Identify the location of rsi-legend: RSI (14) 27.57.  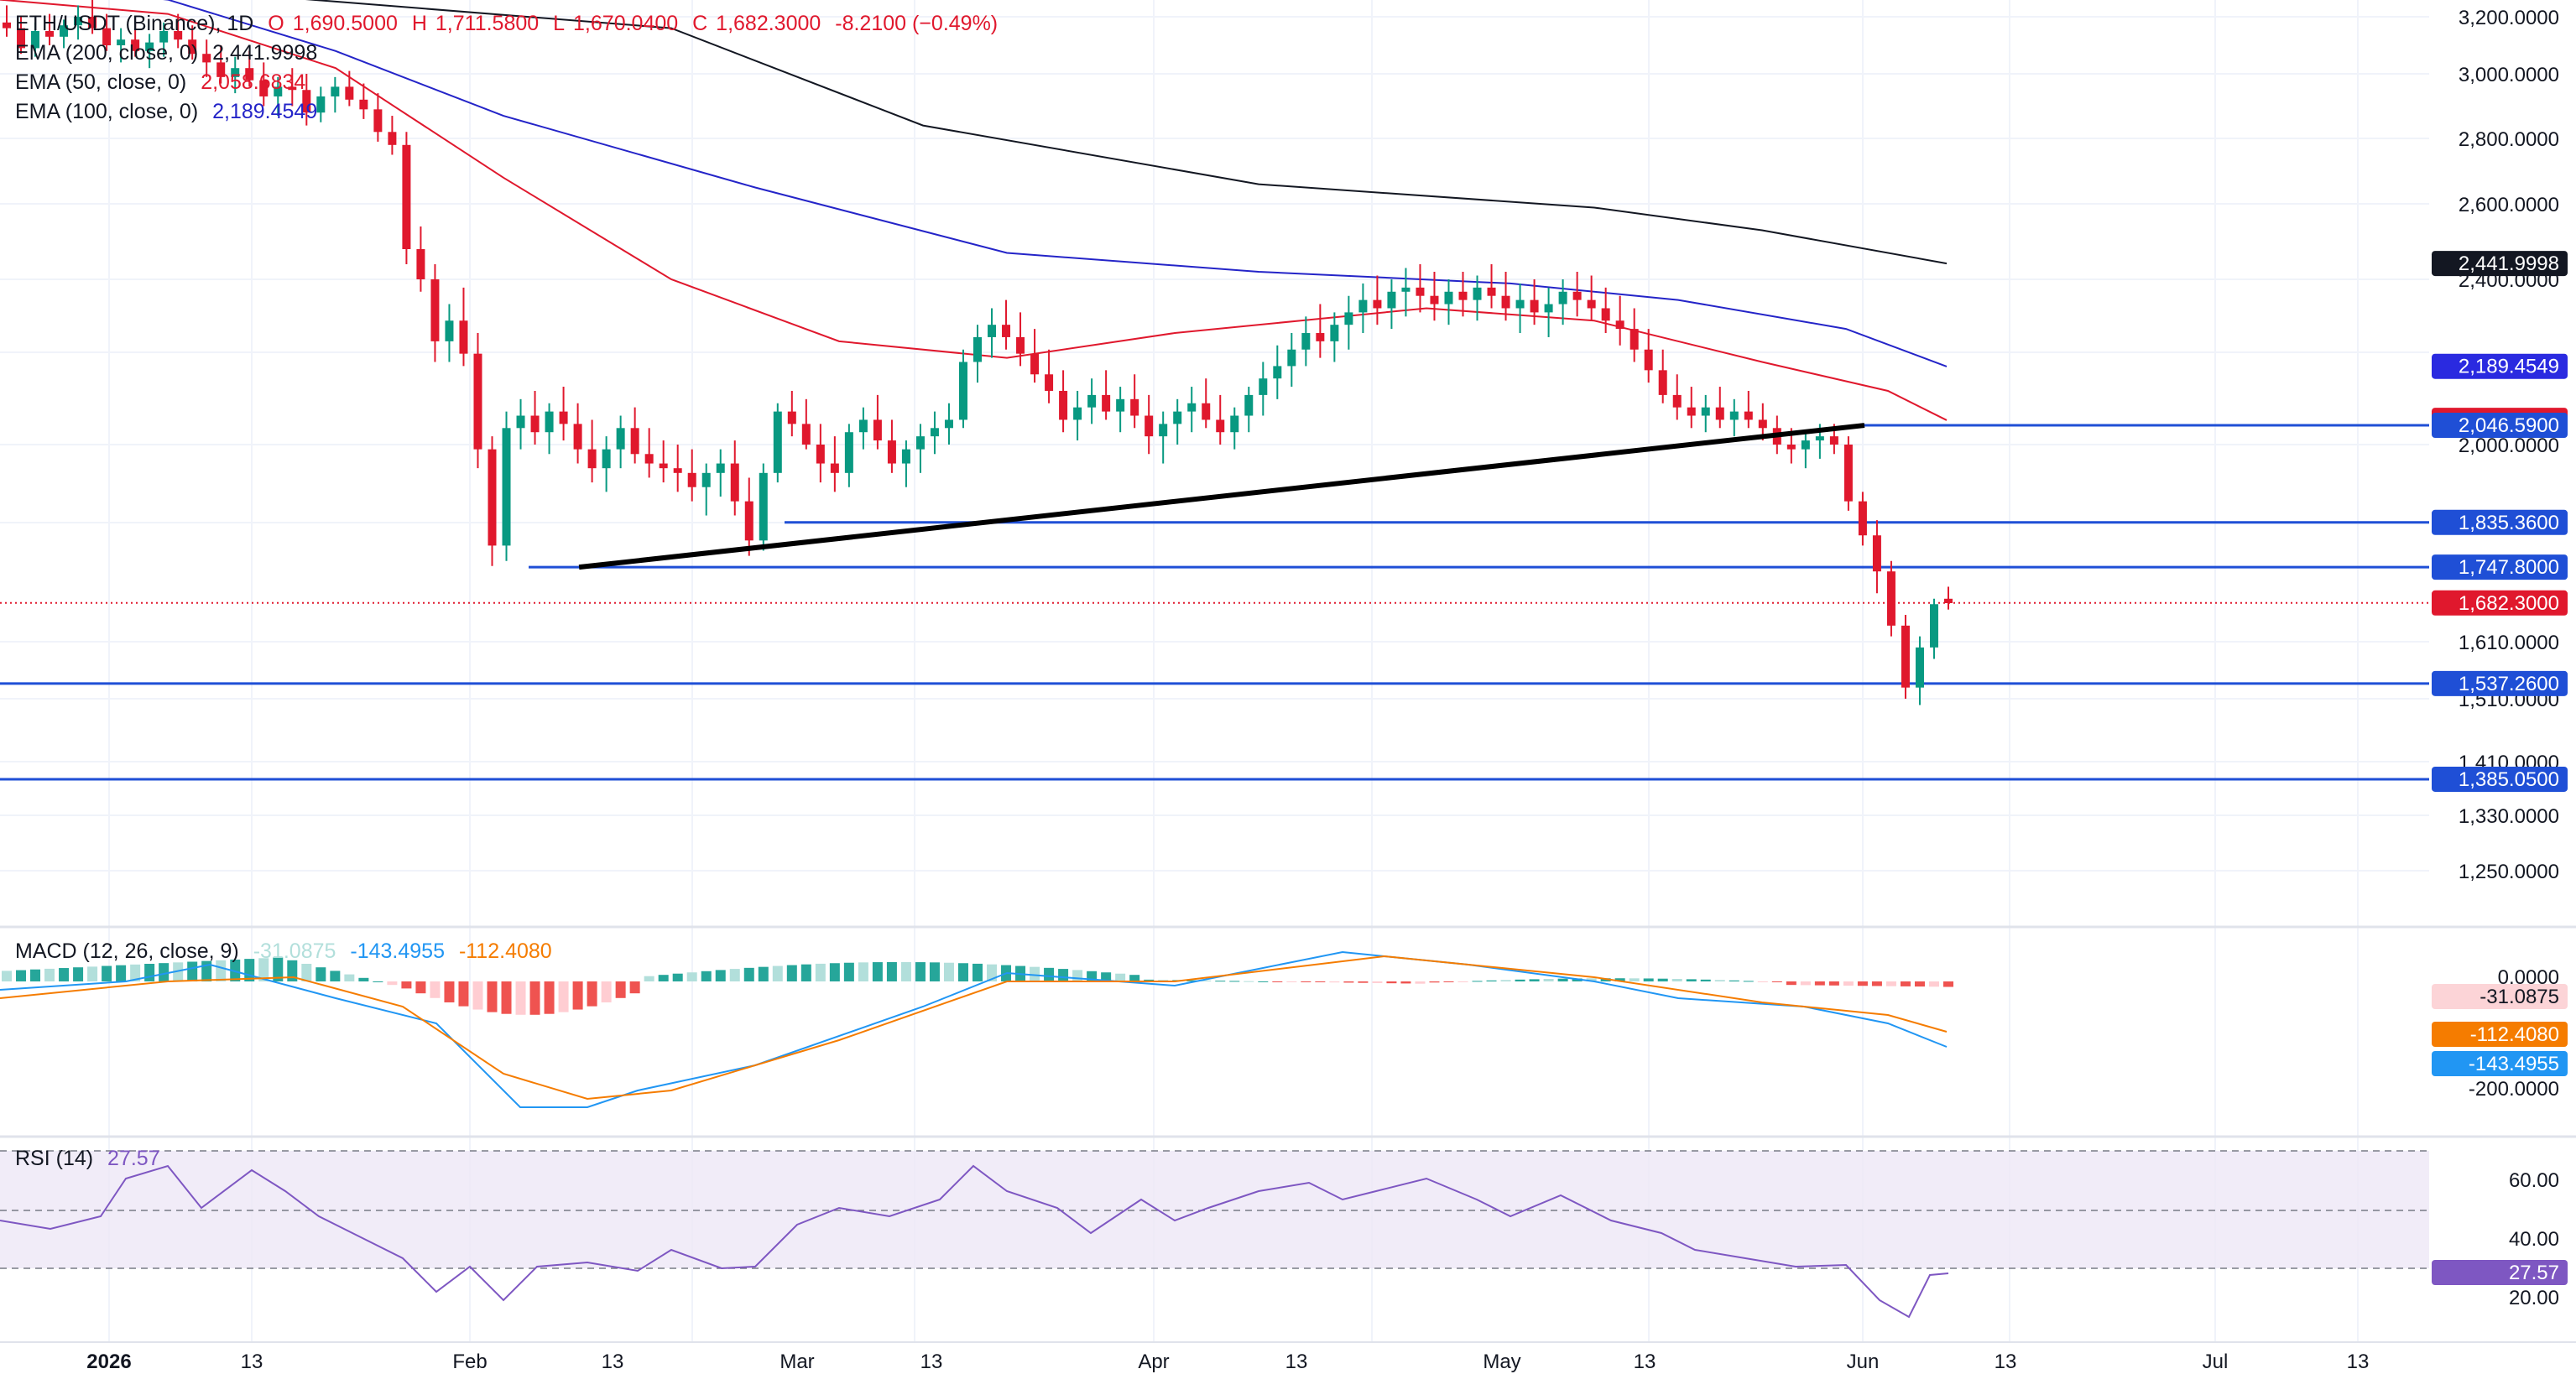
(92, 1159).